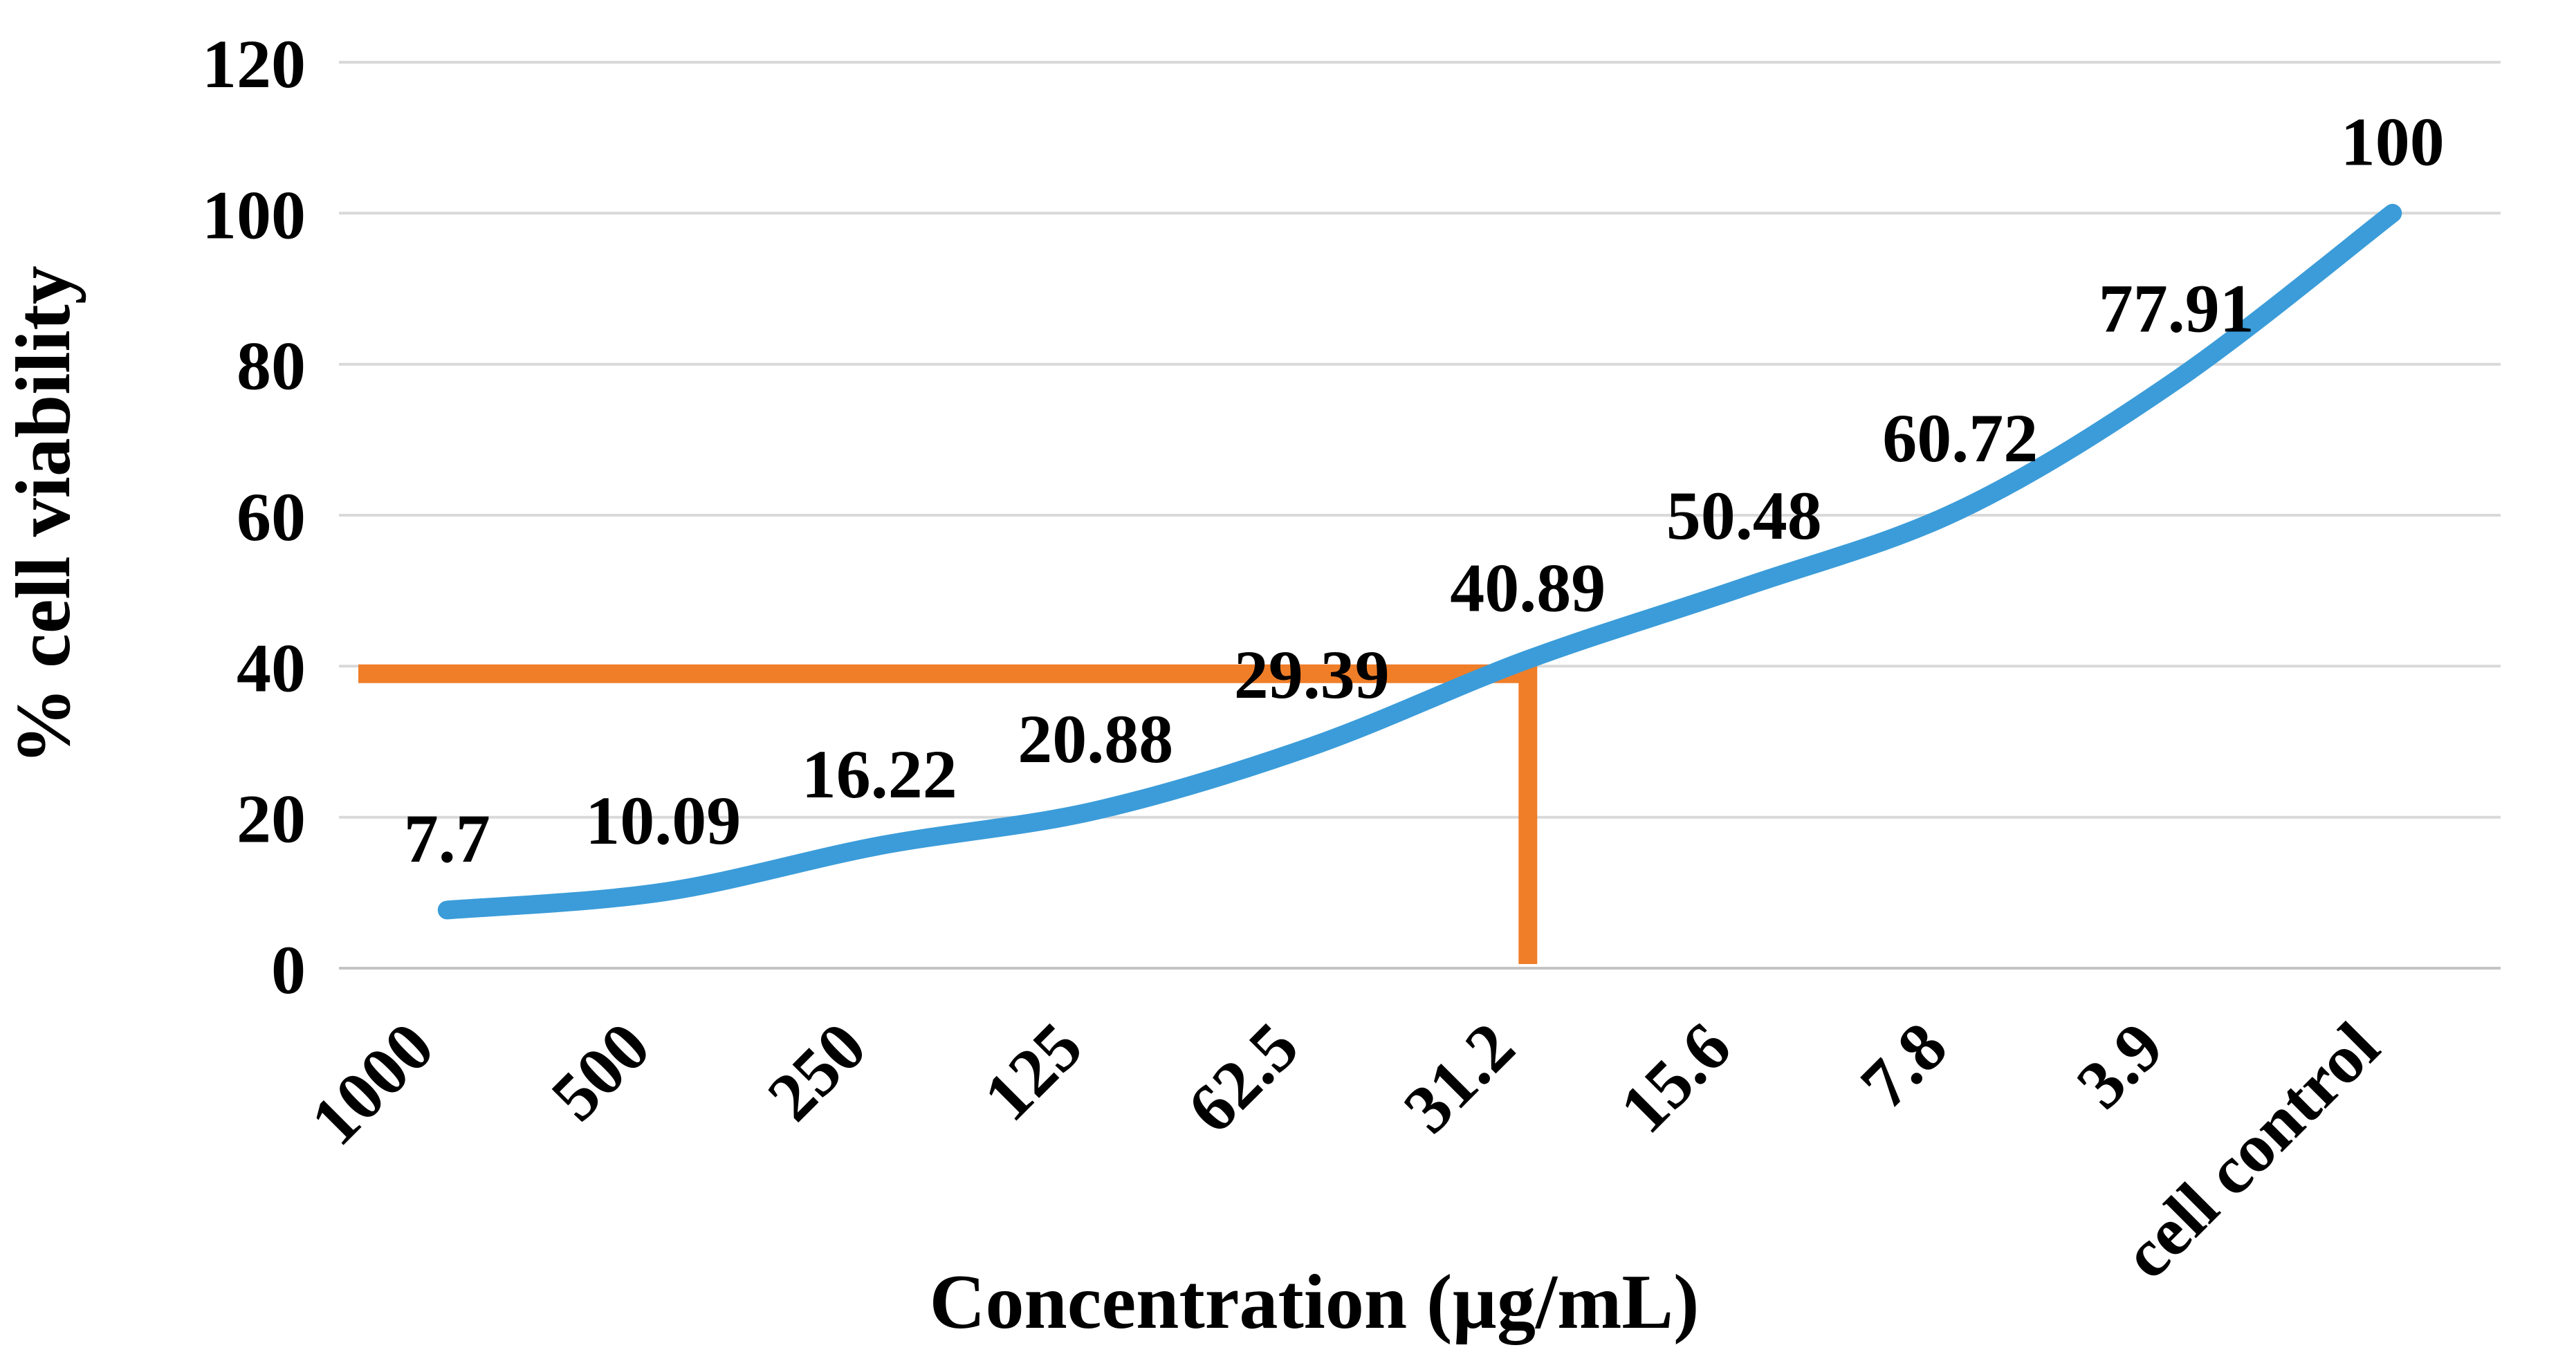 This screenshot has width=2576, height=1361. I want to click on point-data-label: 40.89, so click(1528, 588).